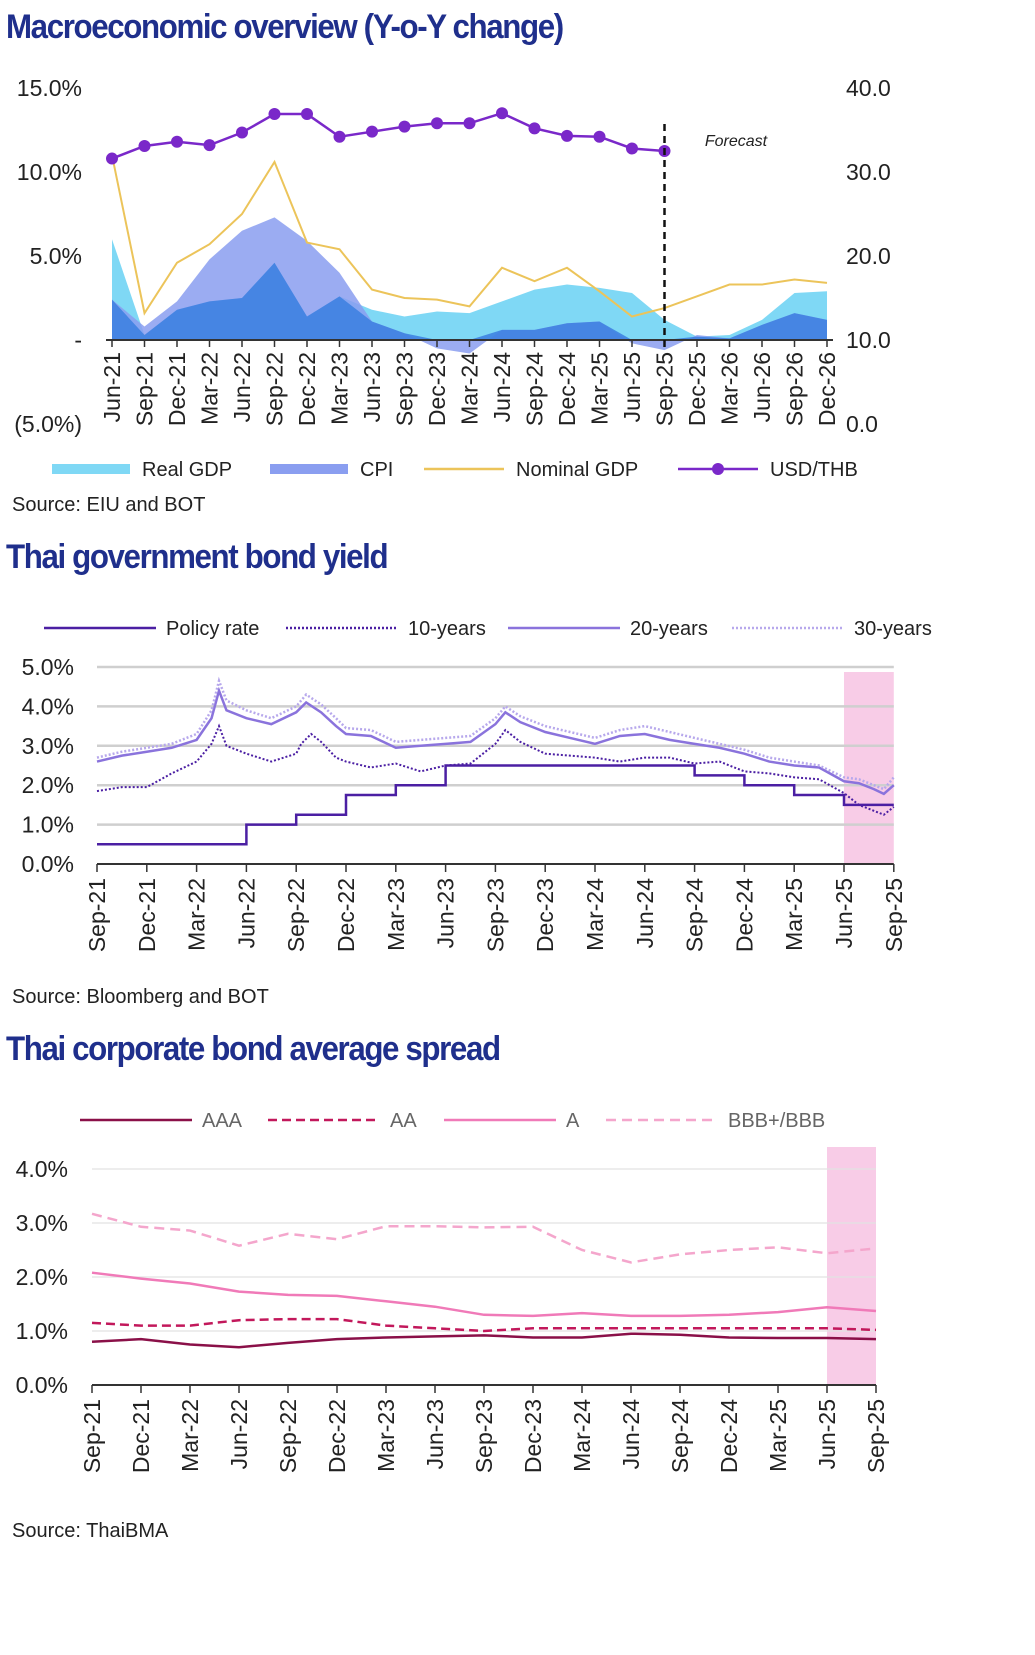 The height and width of the screenshot is (1655, 1035). I want to click on legend-cpi-swatch, so click(309, 469).